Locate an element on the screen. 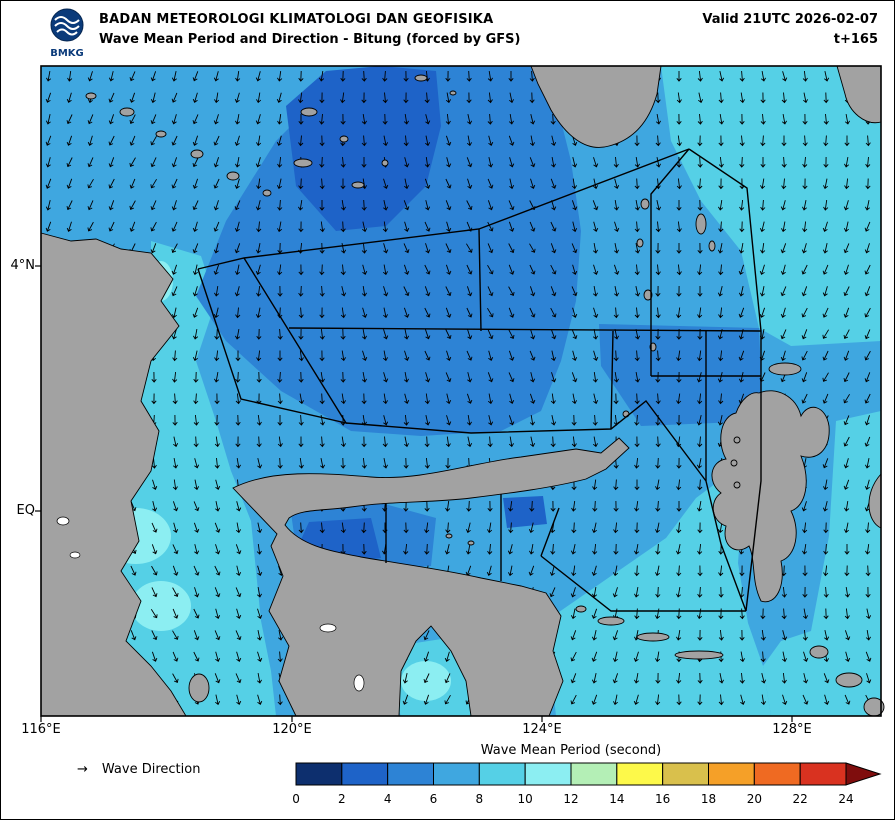 This screenshot has height=820, width=895. colorbar-tick-label: 16 is located at coordinates (662, 799).